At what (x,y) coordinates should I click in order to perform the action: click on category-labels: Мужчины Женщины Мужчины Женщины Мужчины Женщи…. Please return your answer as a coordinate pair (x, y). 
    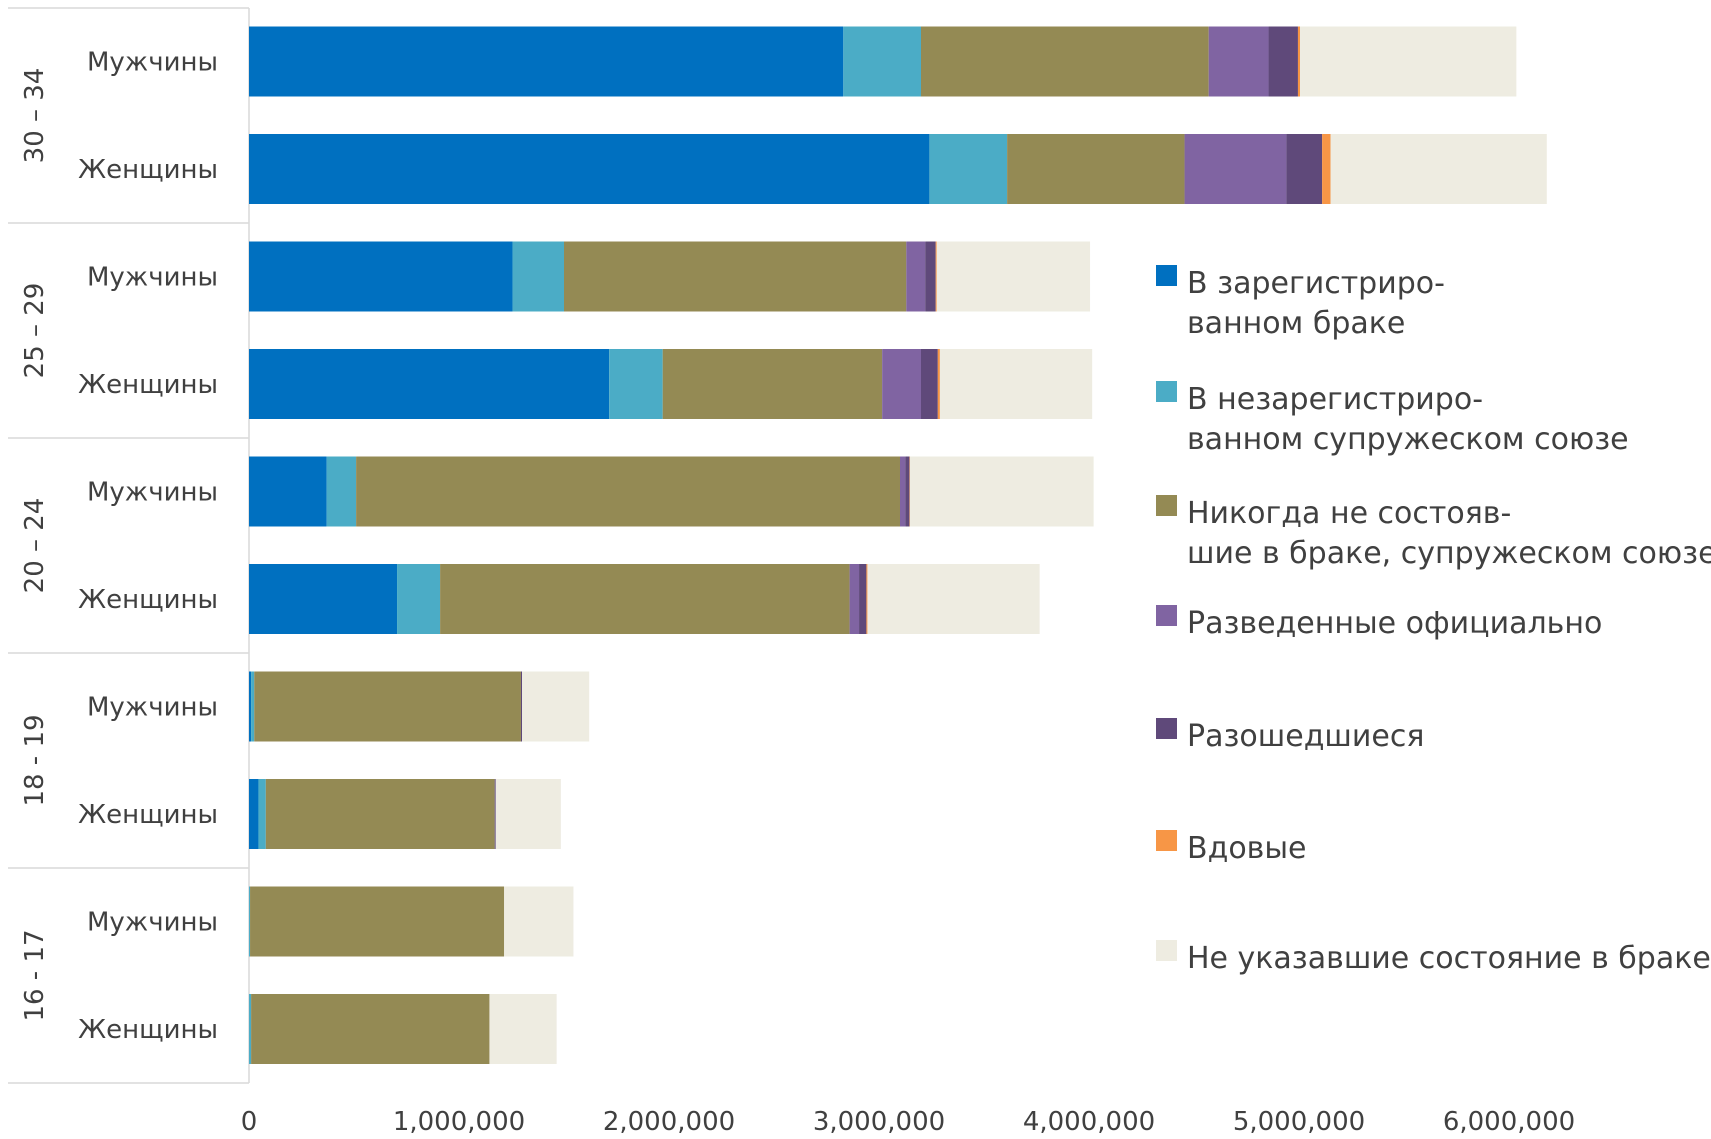
    Looking at the image, I should click on (148, 547).